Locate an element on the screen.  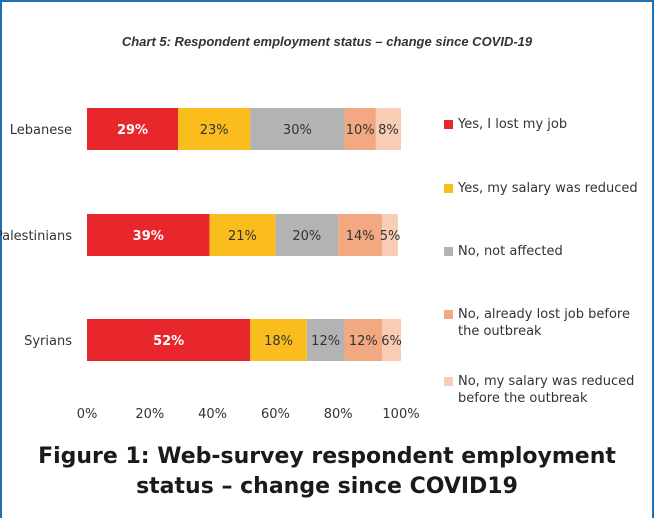
data-label: 29% is located at coordinates (132, 130).